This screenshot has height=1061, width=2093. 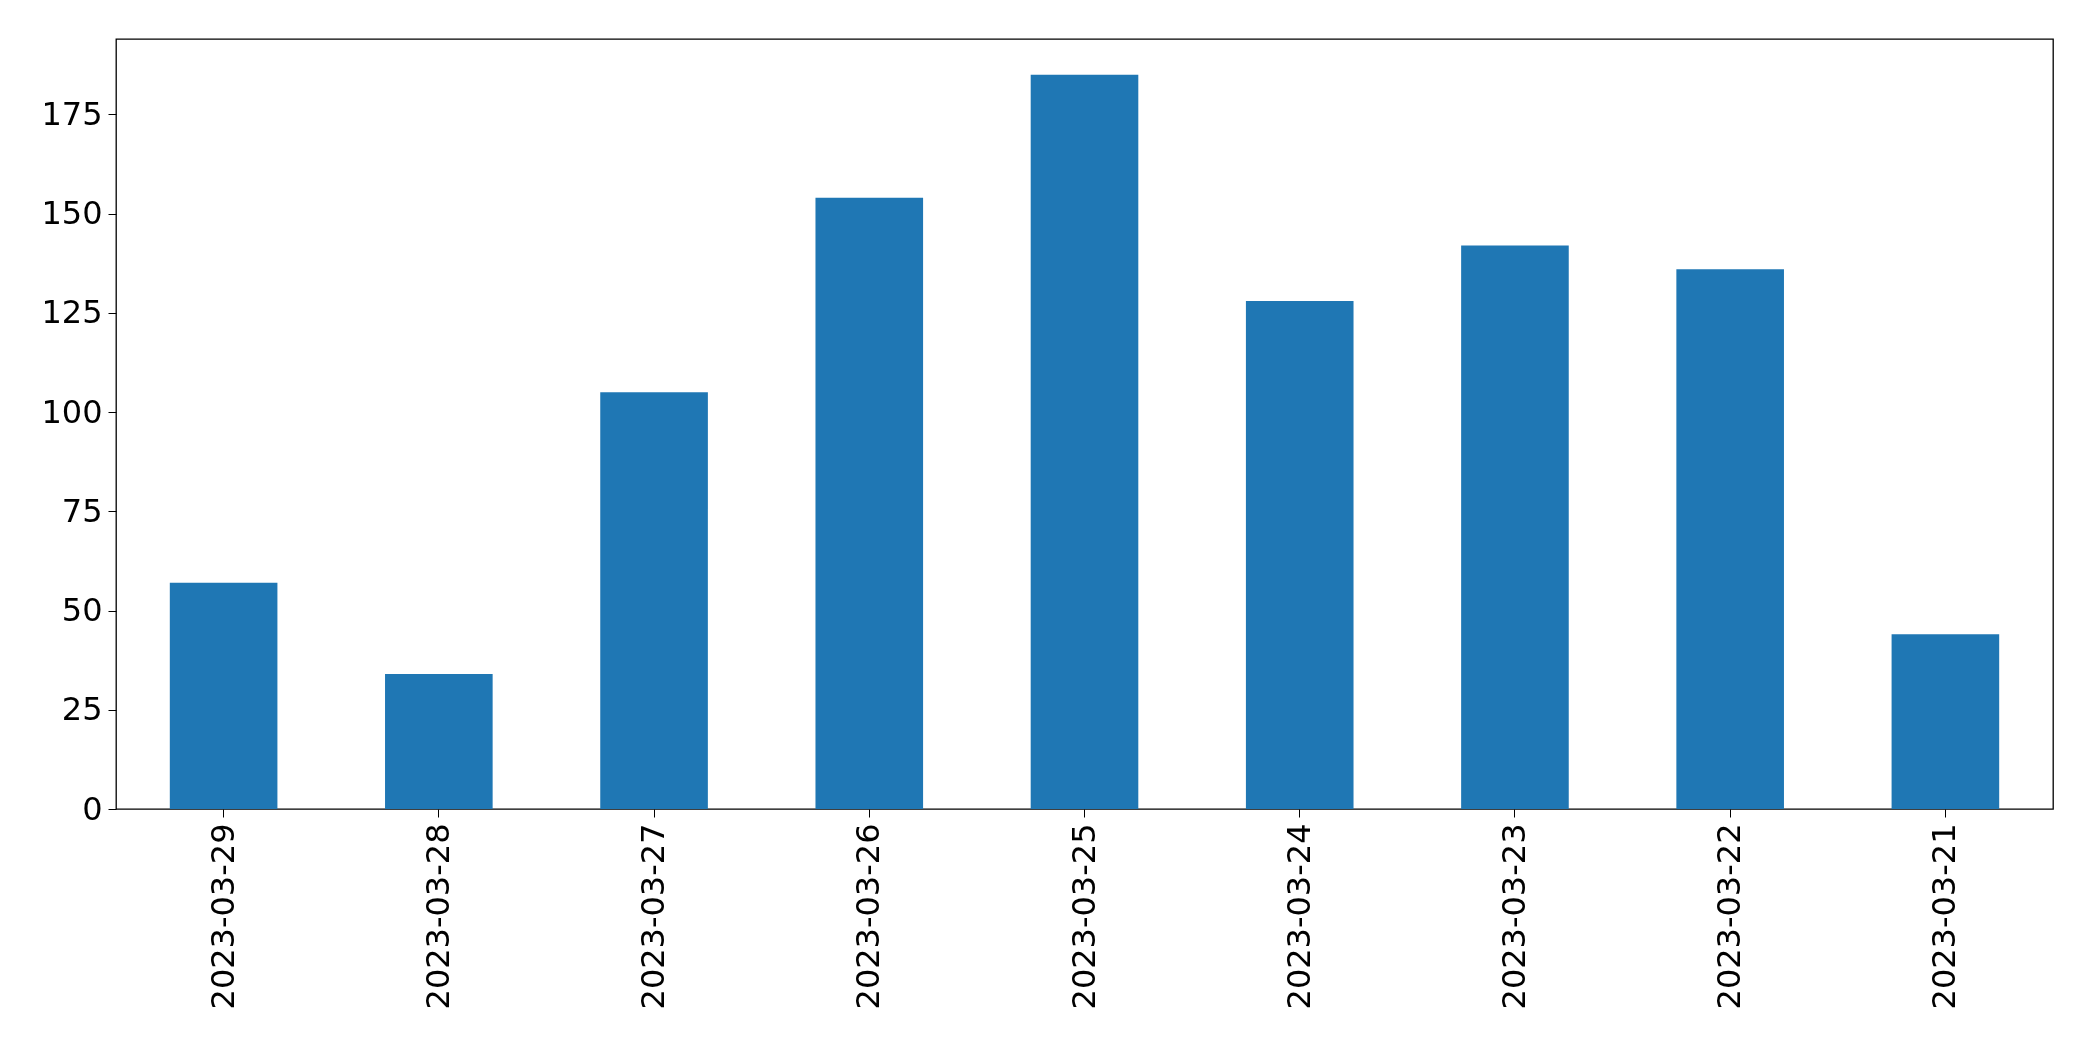 I want to click on y-tick-label: 25, so click(x=82, y=709).